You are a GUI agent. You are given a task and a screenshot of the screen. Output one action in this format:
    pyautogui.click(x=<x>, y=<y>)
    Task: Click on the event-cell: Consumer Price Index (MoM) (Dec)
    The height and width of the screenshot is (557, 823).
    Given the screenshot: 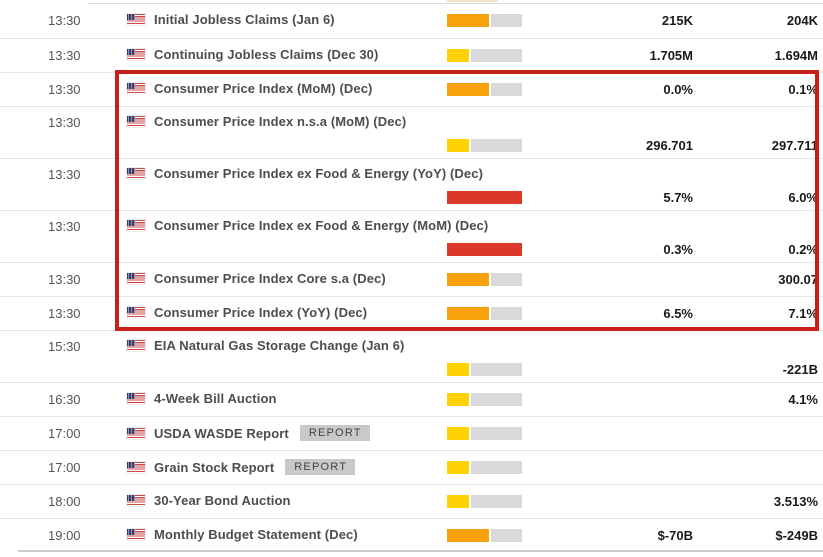 What is the action you would take?
    pyautogui.click(x=249, y=88)
    